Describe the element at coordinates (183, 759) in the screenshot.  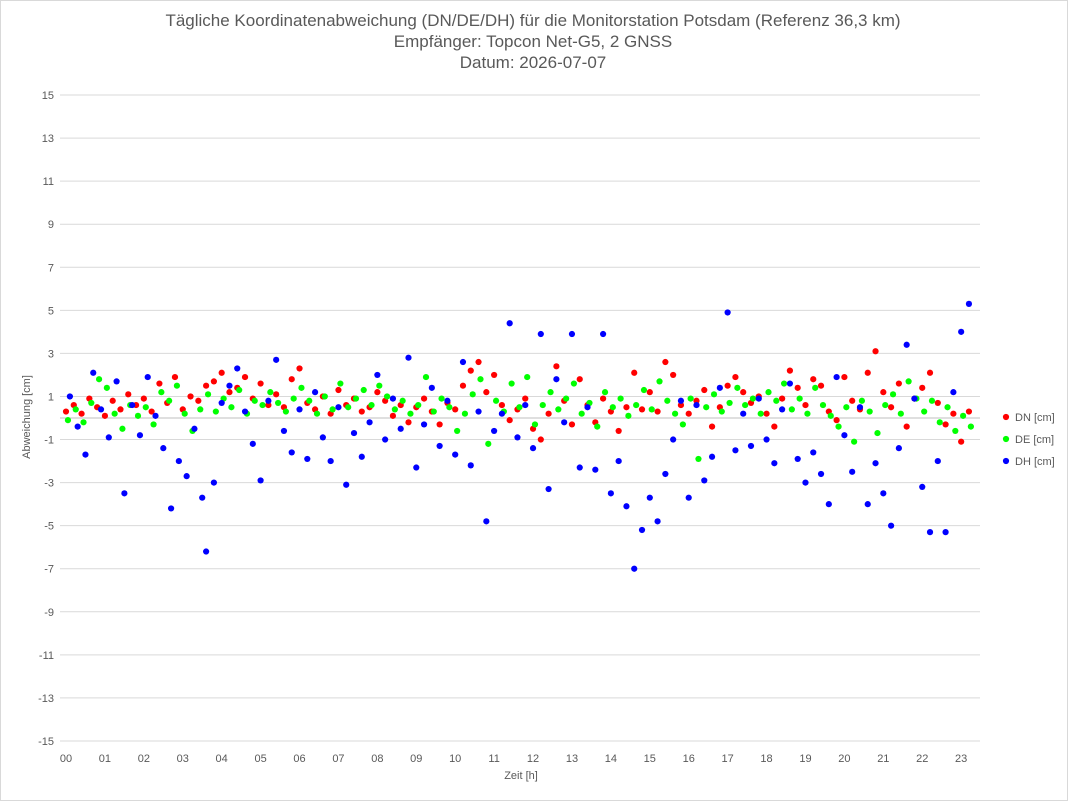
I see `x-tick-label: 03` at that location.